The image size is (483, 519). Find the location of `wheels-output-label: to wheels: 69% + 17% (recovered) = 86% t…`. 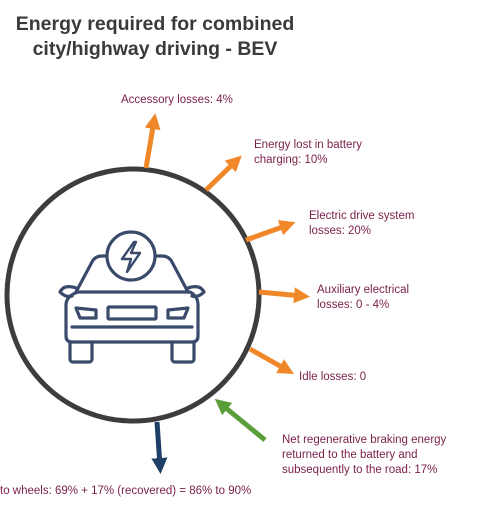

wheels-output-label: to wheels: 69% + 17% (recovered) = 86% t… is located at coordinates (125, 491).